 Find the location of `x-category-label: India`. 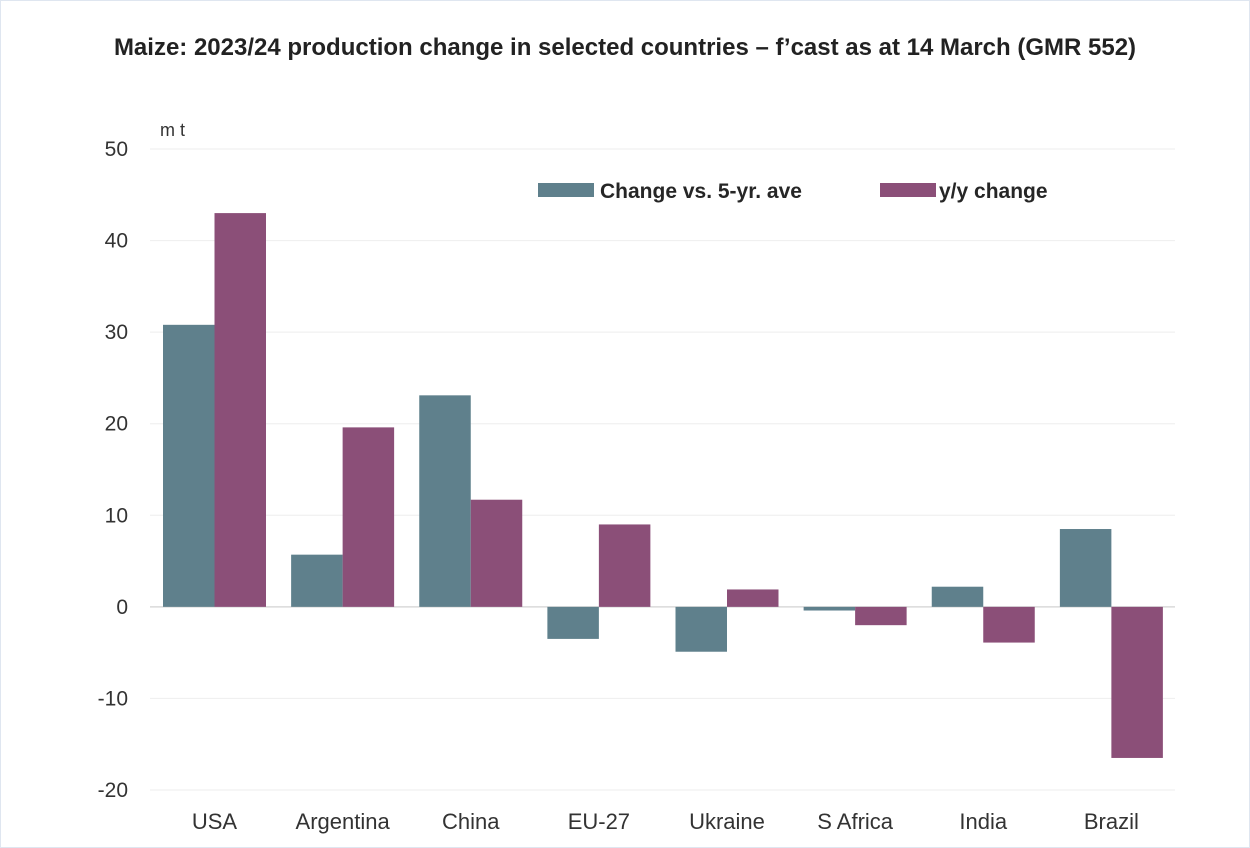

x-category-label: India is located at coordinates (983, 821).